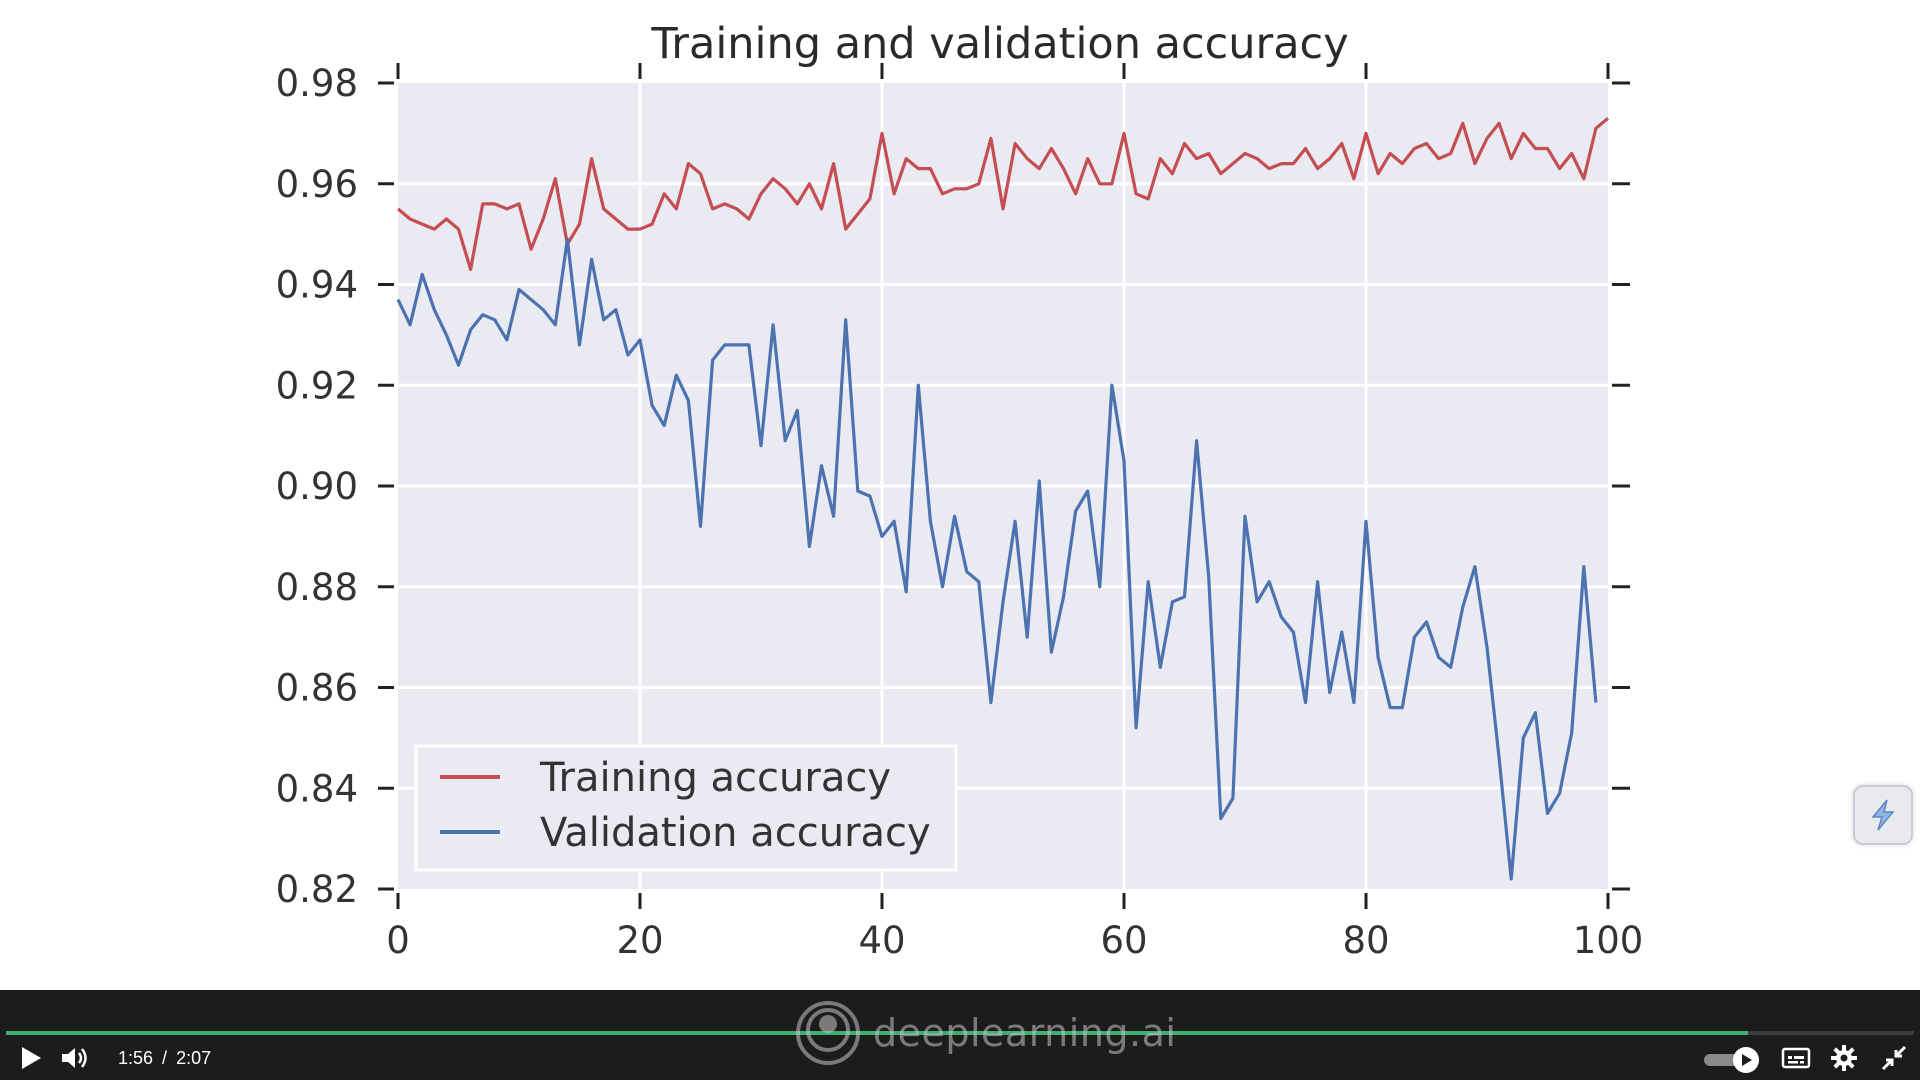 The height and width of the screenshot is (1080, 1920). I want to click on y-tick-label: 0.86, so click(317, 688).